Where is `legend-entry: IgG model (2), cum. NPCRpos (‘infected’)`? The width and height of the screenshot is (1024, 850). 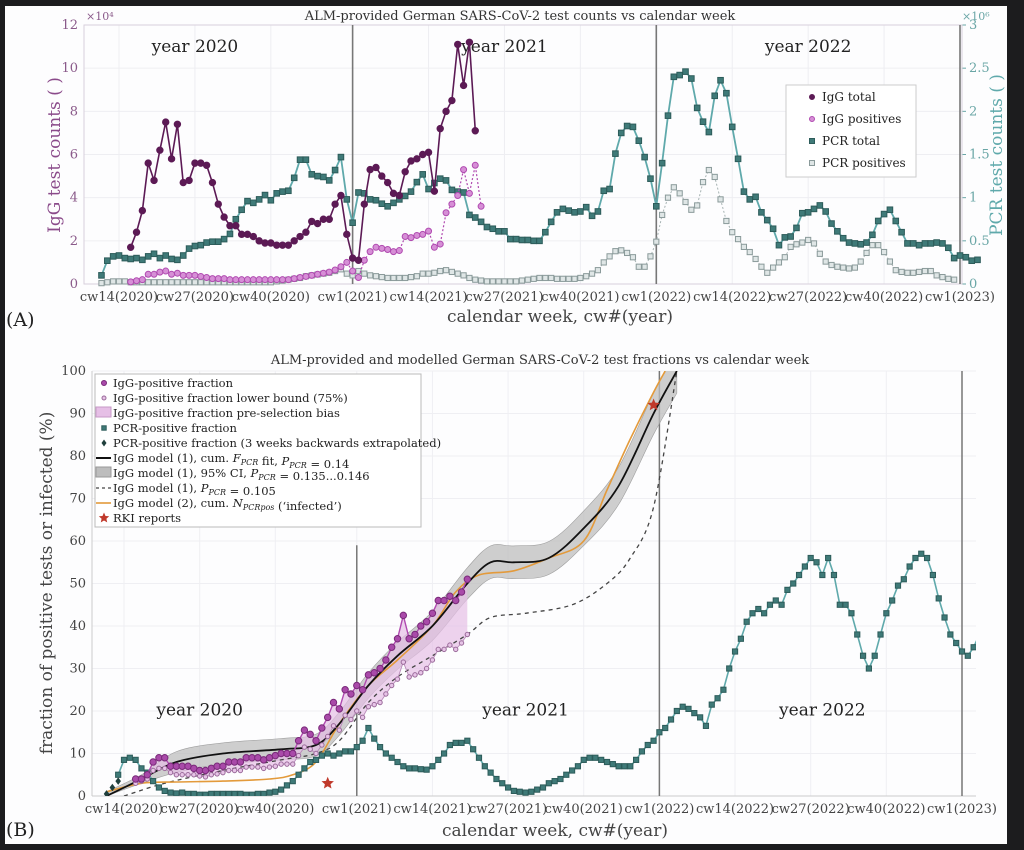
legend-entry: IgG model (2), cum. NPCRpos (‘infected’) is located at coordinates (227, 504).